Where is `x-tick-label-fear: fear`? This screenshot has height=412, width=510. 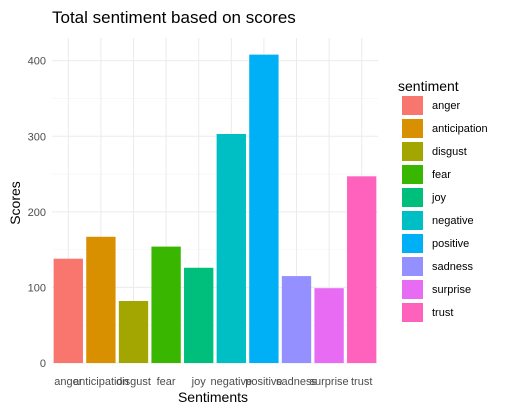
x-tick-label-fear: fear is located at coordinates (166, 382).